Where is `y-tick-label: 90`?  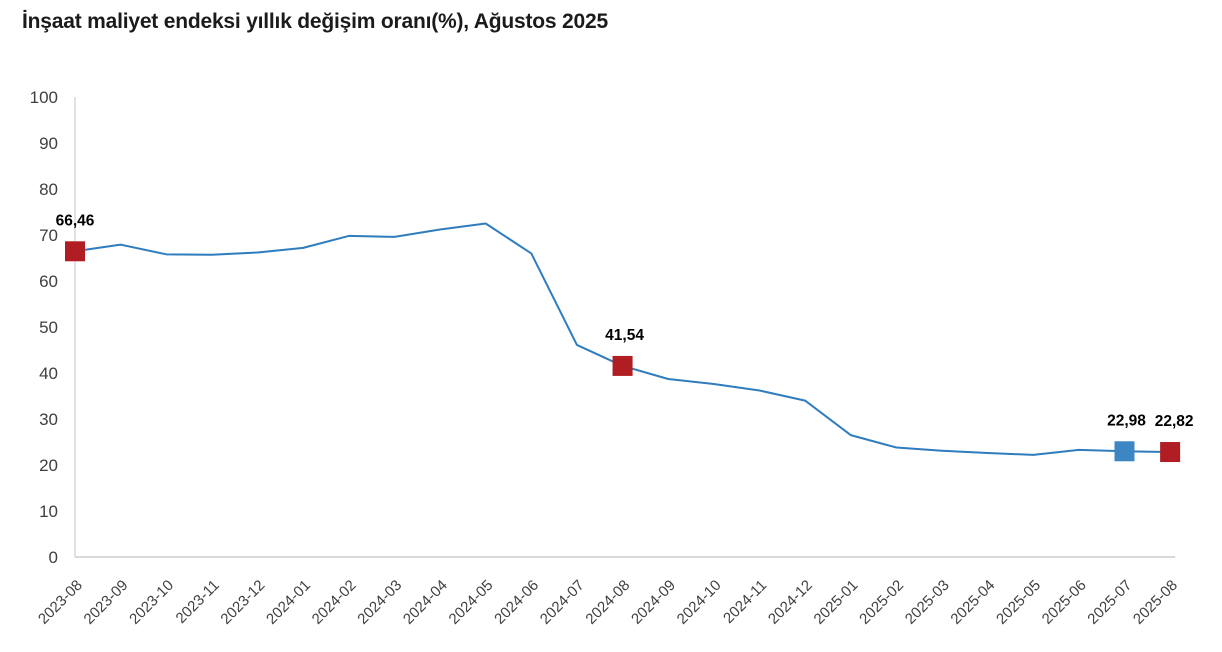 y-tick-label: 90 is located at coordinates (48, 143).